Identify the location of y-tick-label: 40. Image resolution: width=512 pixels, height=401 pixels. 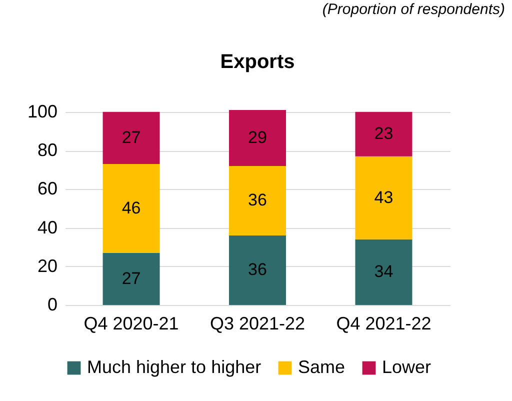
(47, 227).